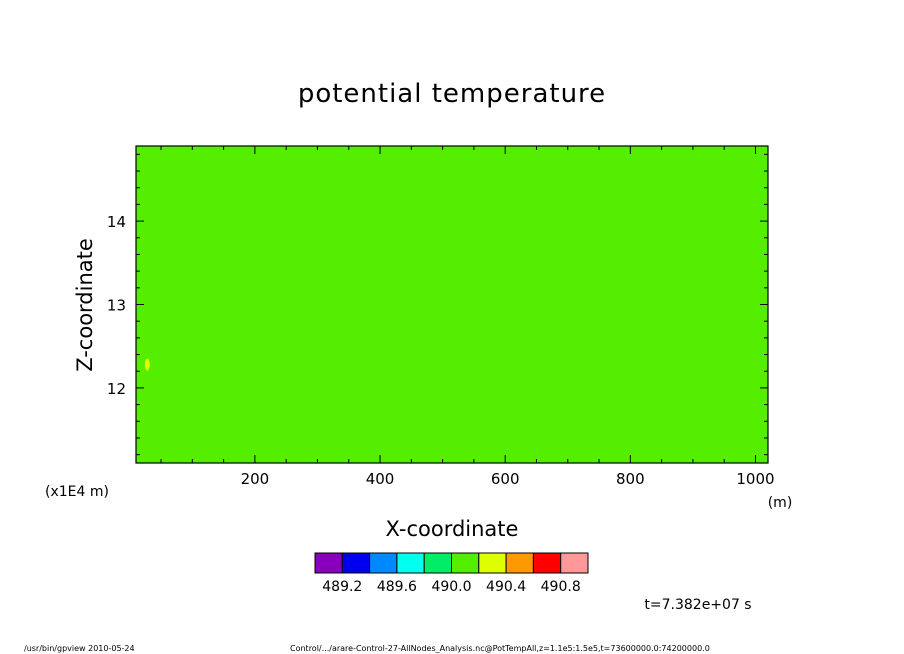 Image resolution: width=904 pixels, height=654 pixels. I want to click on colorbar-label: 490.4, so click(506, 587).